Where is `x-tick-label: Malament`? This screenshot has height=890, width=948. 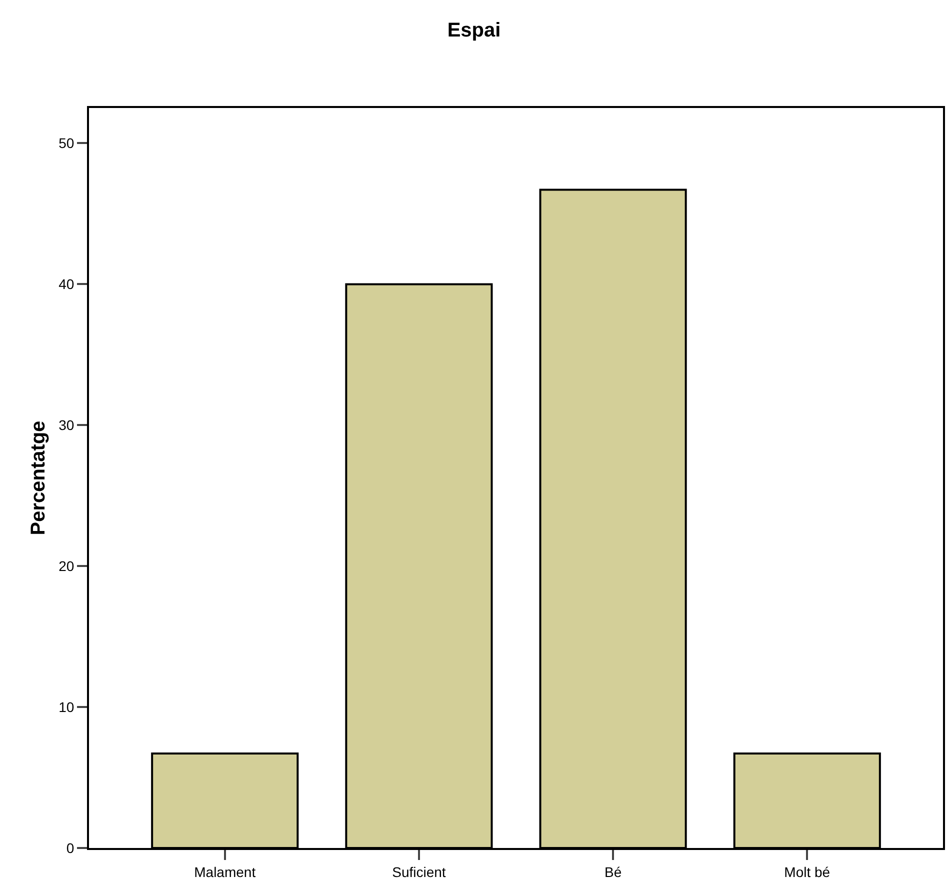 x-tick-label: Malament is located at coordinates (225, 872).